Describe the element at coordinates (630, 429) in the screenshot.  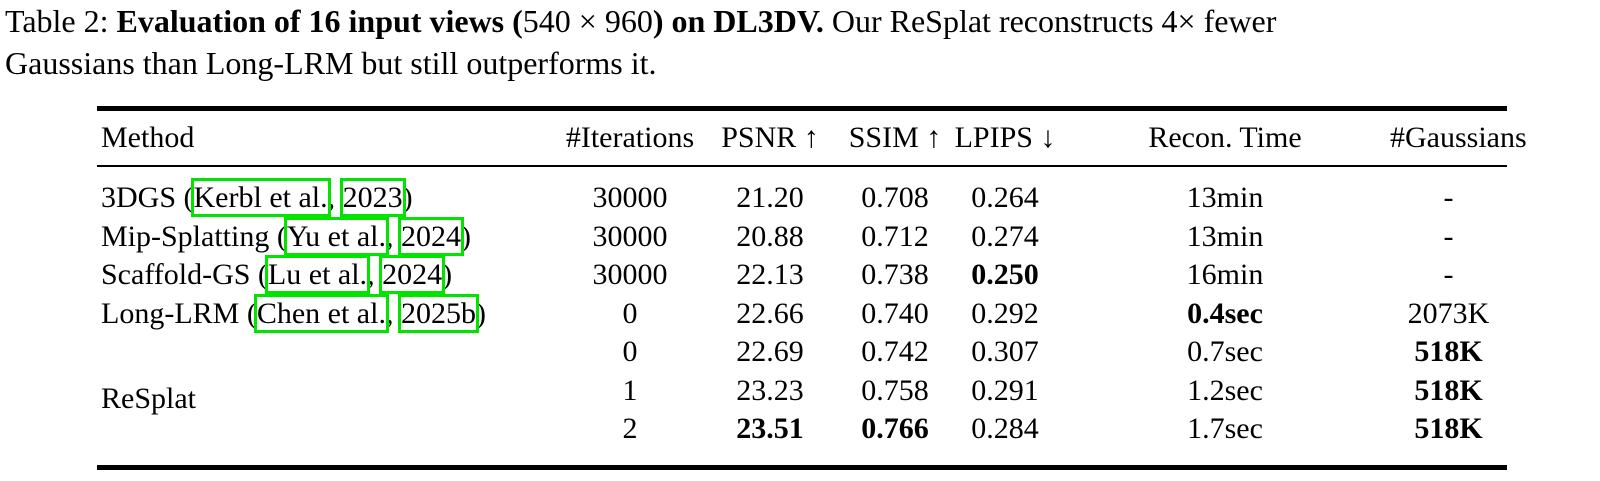
I see `cell-iterations: 2` at that location.